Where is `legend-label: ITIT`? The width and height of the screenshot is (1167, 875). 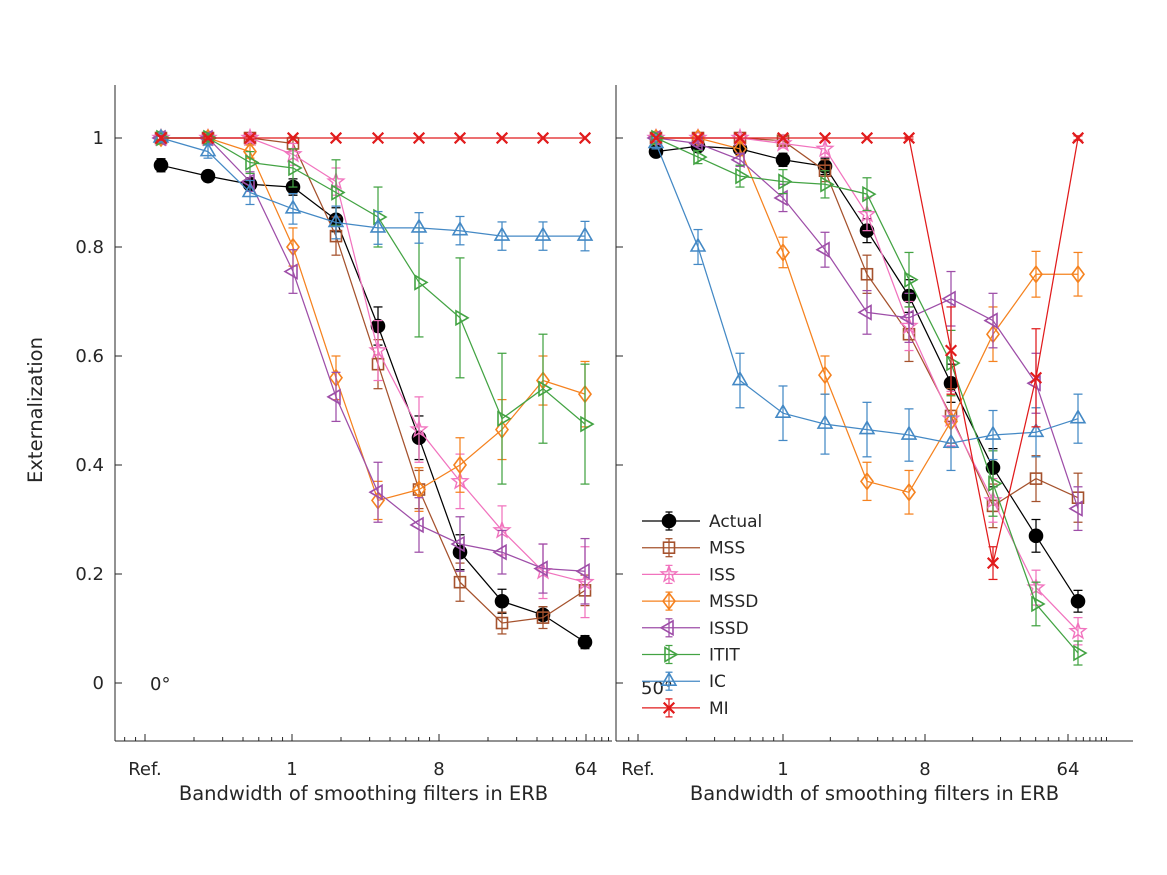 legend-label: ITIT is located at coordinates (724, 656).